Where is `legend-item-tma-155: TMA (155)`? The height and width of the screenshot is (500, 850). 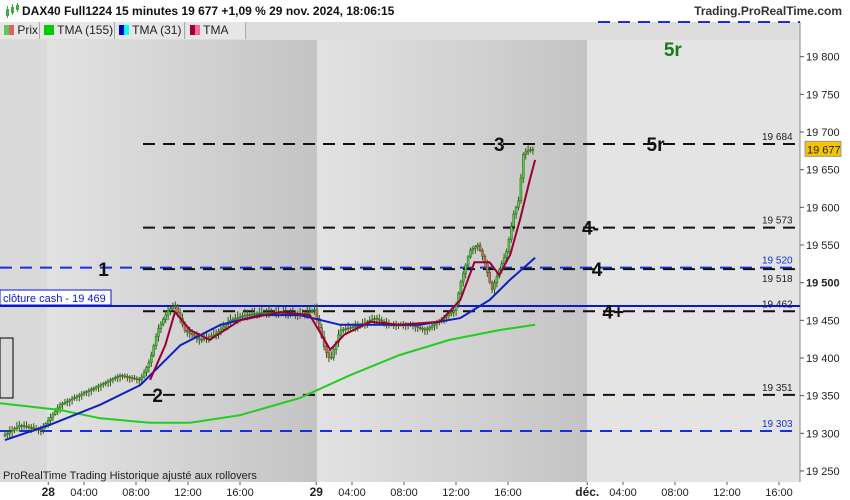 legend-item-tma-155: TMA (155) is located at coordinates (77, 30).